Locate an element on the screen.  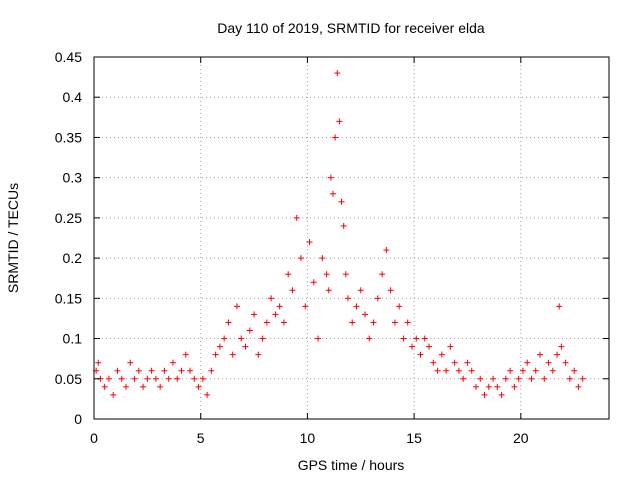
y-tick-label: 0.2 is located at coordinates (73, 258).